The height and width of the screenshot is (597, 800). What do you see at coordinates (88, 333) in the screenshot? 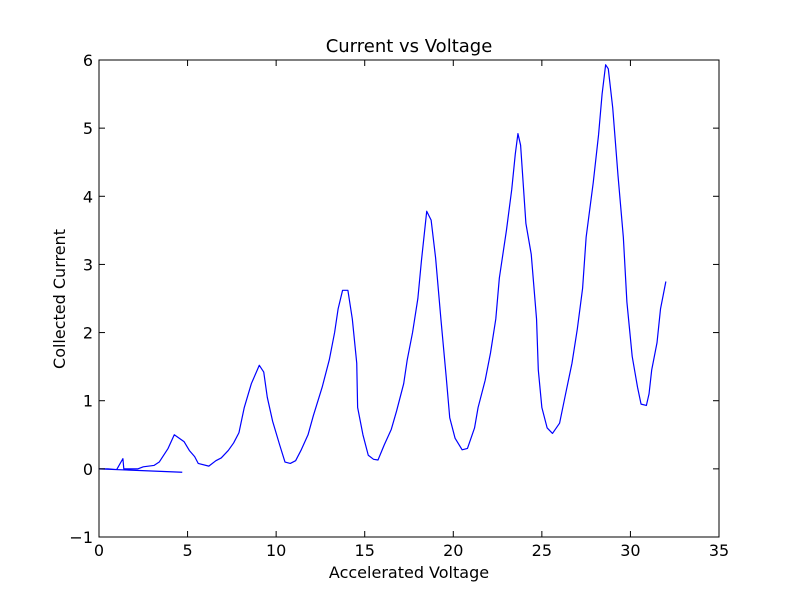
I see `y-tick-label: 2` at bounding box center [88, 333].